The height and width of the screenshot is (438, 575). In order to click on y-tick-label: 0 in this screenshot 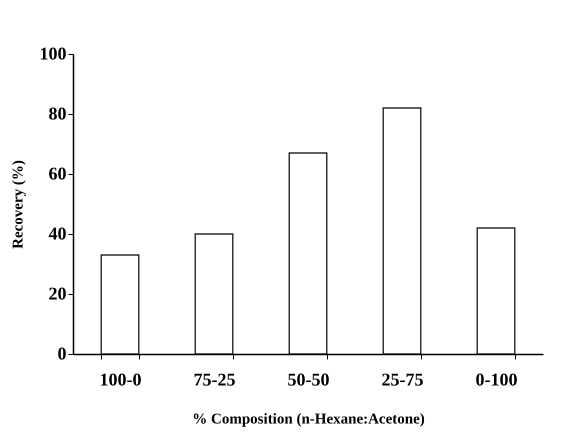, I will do `click(62, 354)`.